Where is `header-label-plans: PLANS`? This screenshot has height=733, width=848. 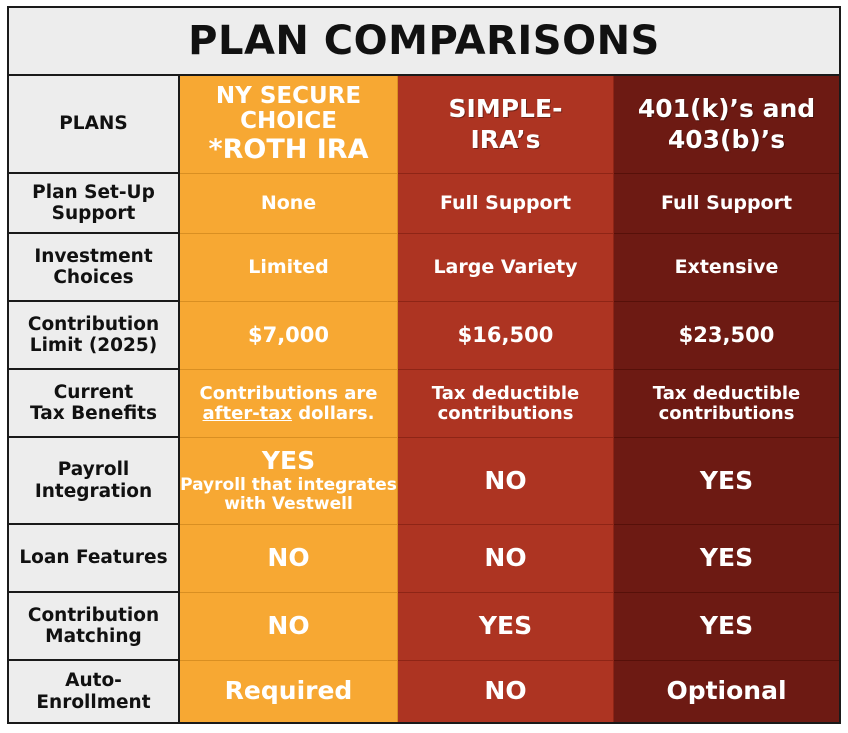
header-label-plans: PLANS is located at coordinates (94, 125).